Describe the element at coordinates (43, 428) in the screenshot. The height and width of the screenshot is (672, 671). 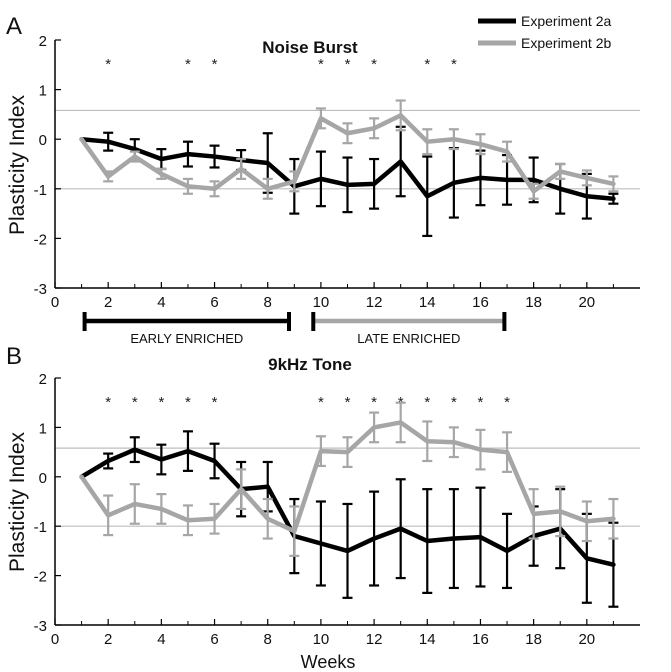
I see `y-tick-label: 1` at that location.